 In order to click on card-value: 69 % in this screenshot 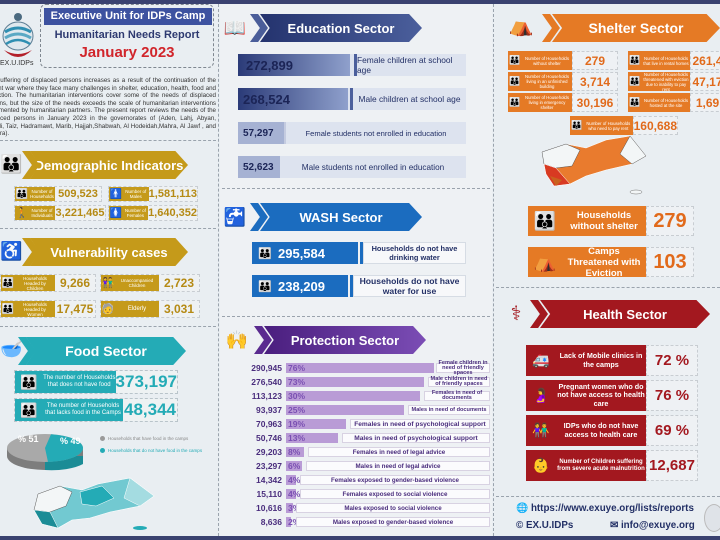, I will do `click(672, 430)`.